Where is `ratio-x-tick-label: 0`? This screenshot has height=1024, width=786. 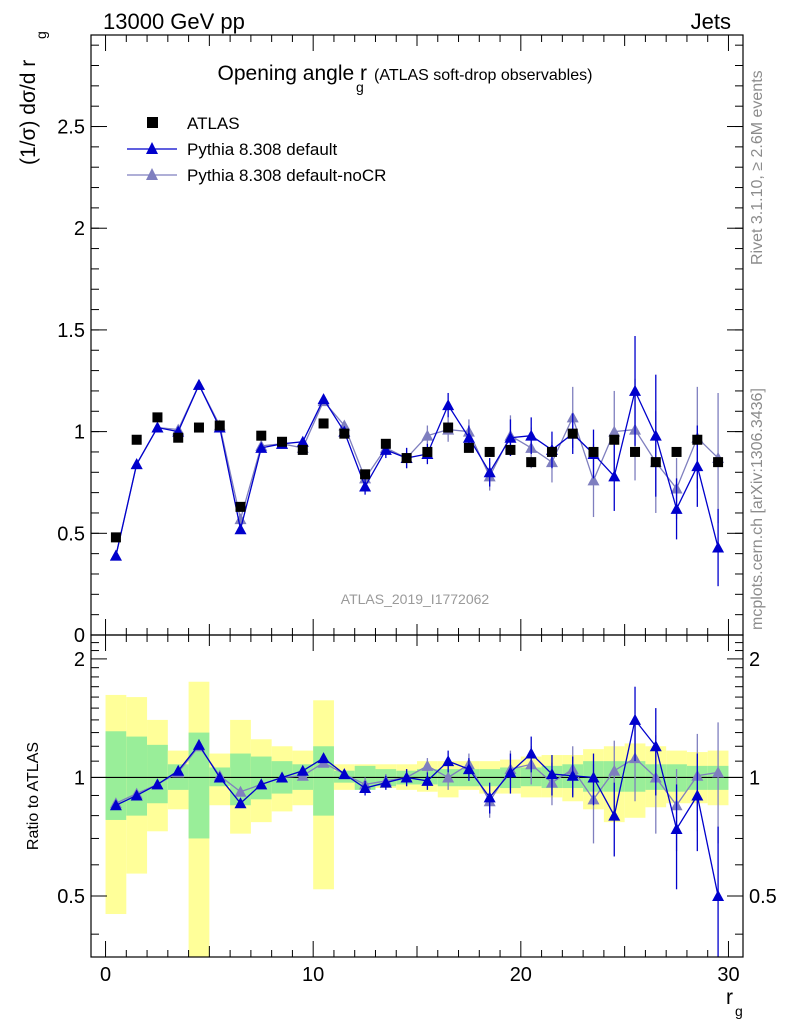 ratio-x-tick-label: 0 is located at coordinates (105, 975).